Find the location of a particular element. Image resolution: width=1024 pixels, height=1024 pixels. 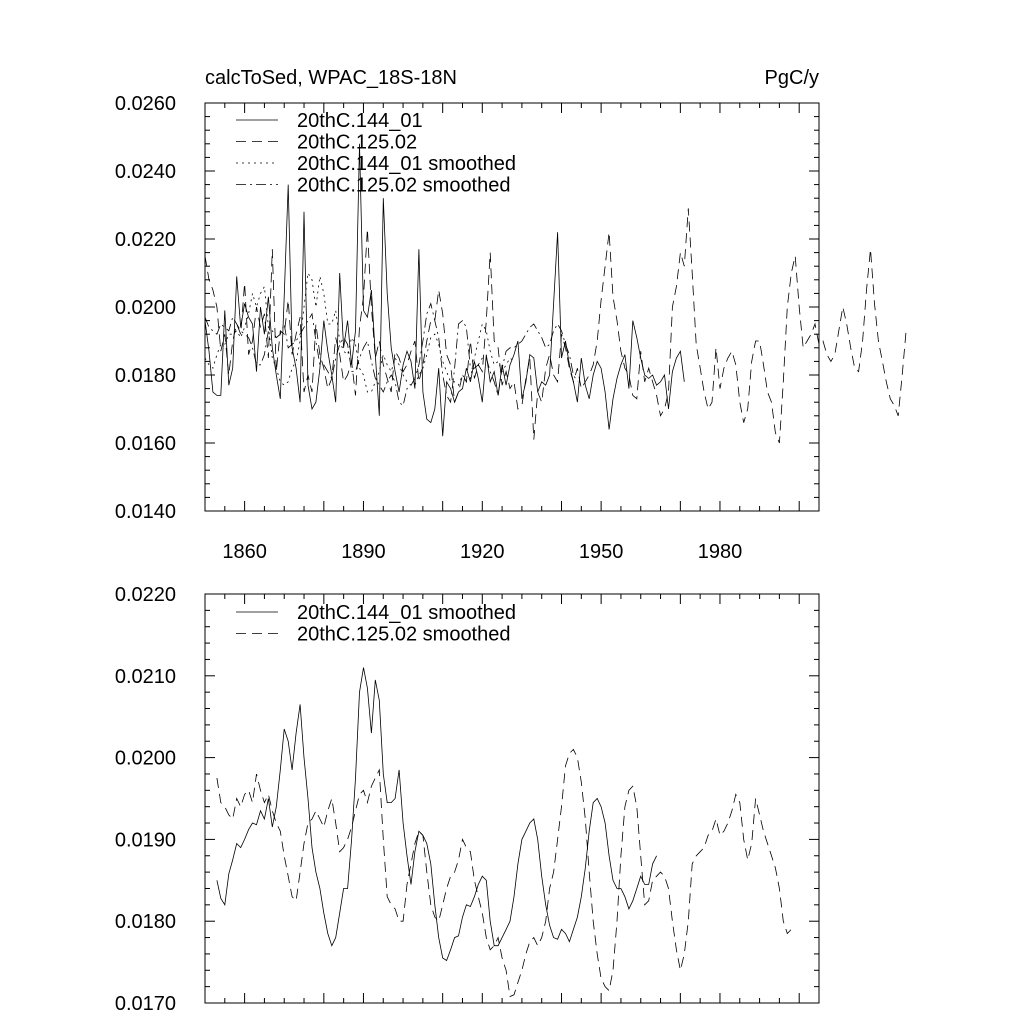

y-tick-label: 0.0170 is located at coordinates (145, 1004).